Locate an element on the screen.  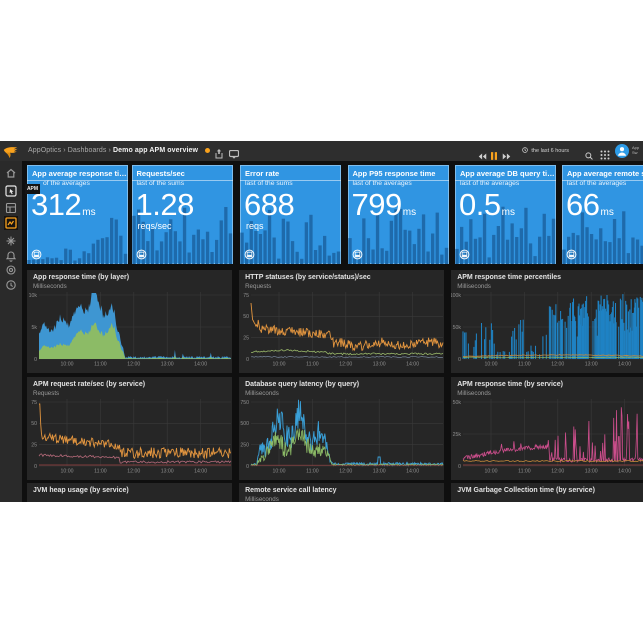
svg-text: 25k is located at coordinates (457, 434).